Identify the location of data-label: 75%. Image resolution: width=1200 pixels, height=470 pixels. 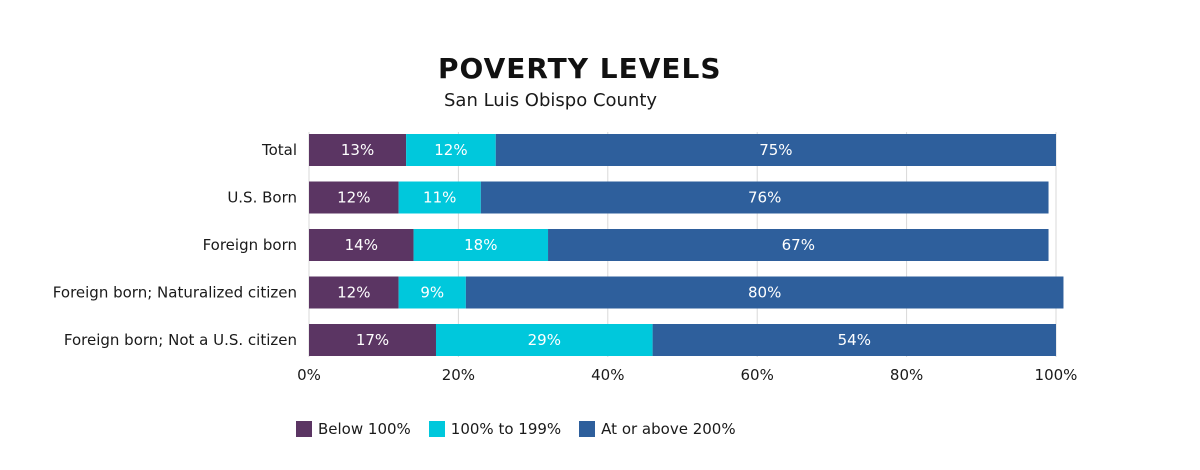
(775, 150).